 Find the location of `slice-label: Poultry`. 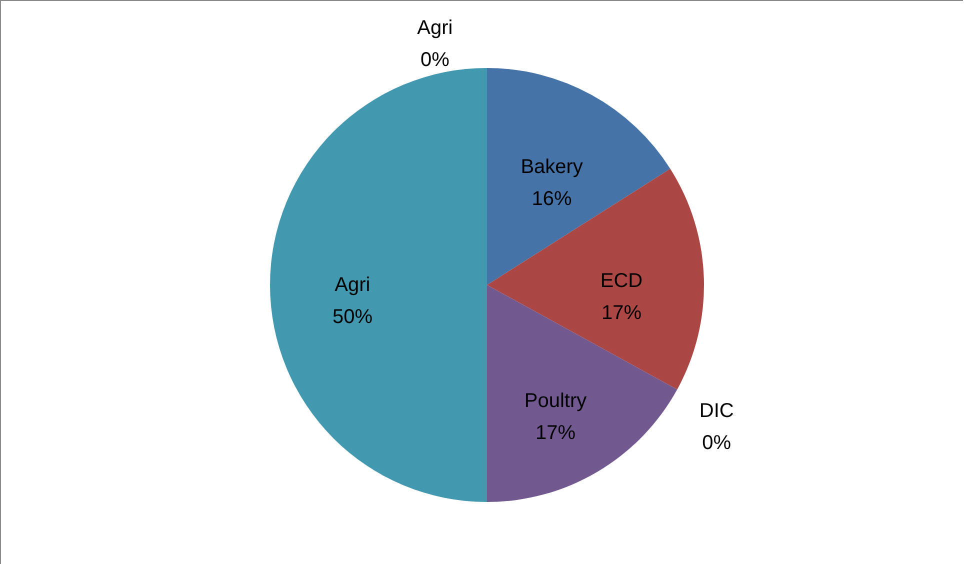

slice-label: Poultry is located at coordinates (555, 401).